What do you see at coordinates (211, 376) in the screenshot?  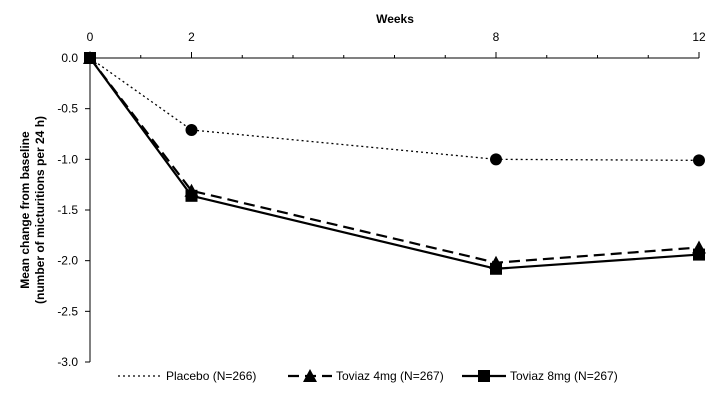 I see `legend-label-circle: Placebo (N=266)` at bounding box center [211, 376].